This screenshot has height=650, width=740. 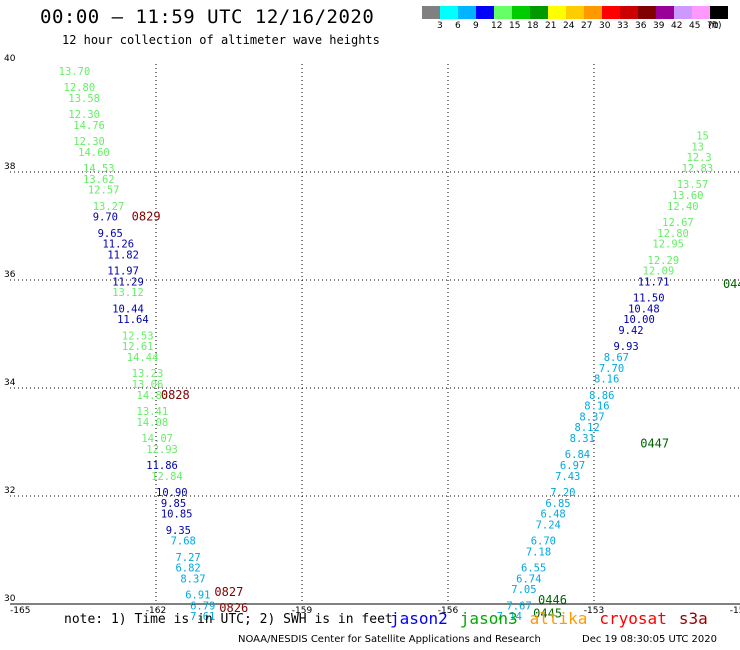 I want to click on wave-height-value: 11.82, so click(x=123, y=255).